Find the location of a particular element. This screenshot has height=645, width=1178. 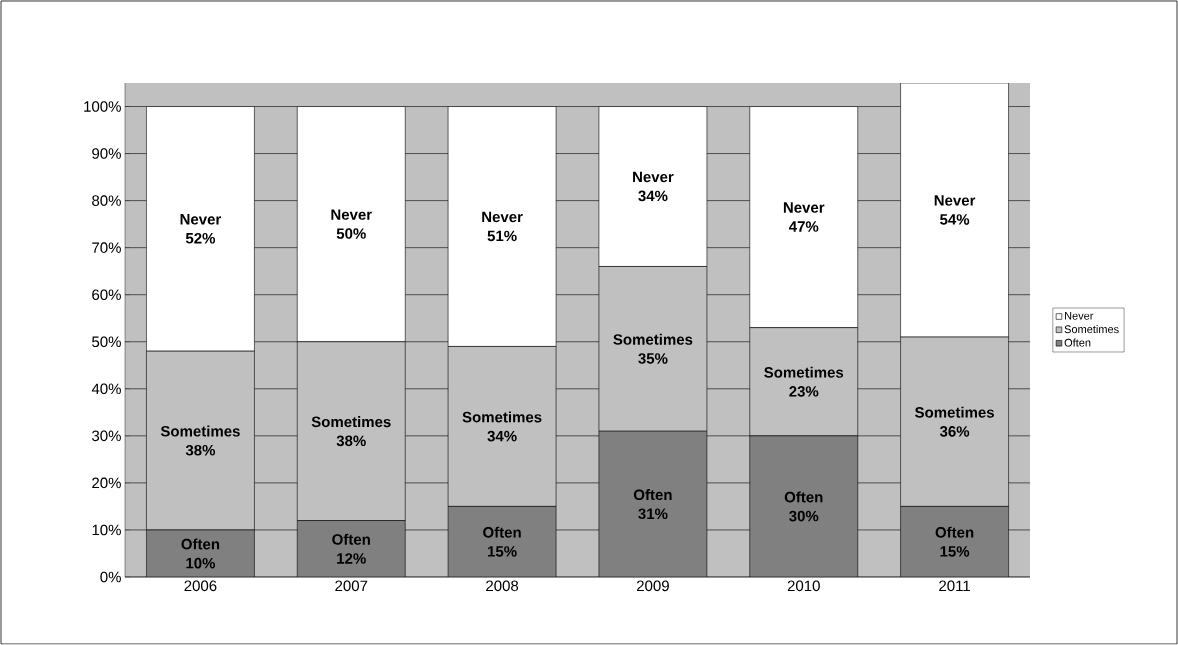

data-label: 12% is located at coordinates (351, 558).